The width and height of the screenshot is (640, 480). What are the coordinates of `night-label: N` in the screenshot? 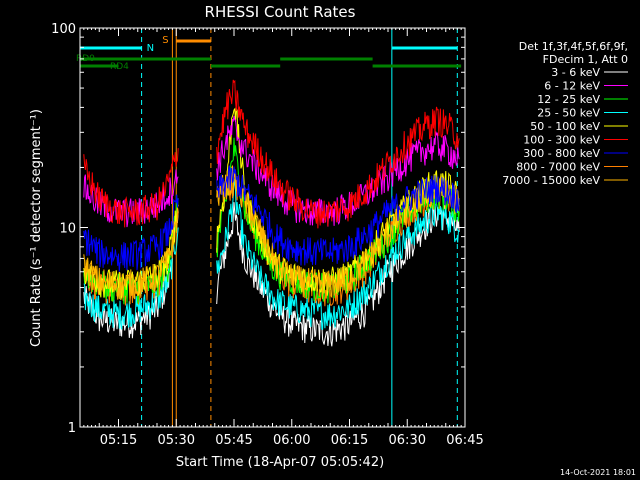 It's located at (150, 48).